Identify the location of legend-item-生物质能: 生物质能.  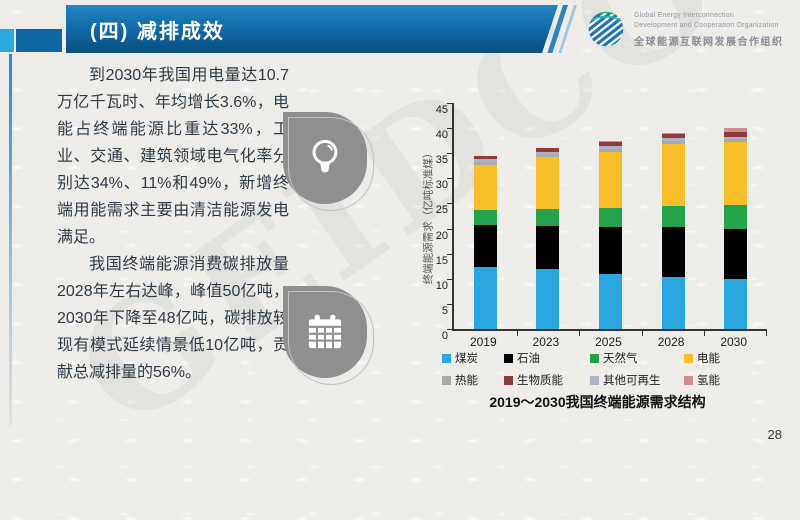
(547, 380).